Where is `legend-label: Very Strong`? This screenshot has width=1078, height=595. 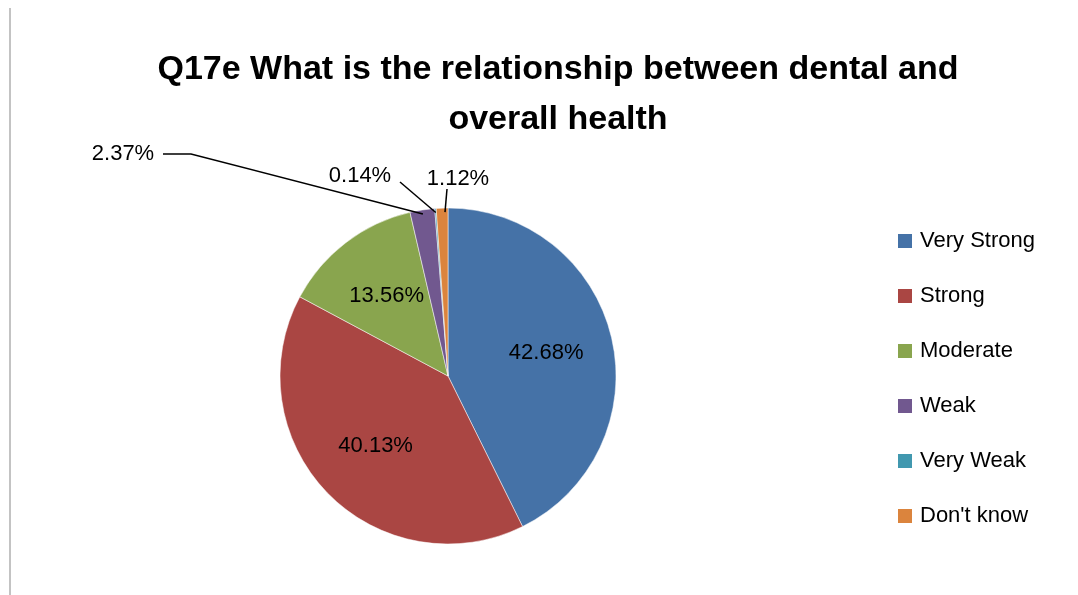
legend-label: Very Strong is located at coordinates (977, 239).